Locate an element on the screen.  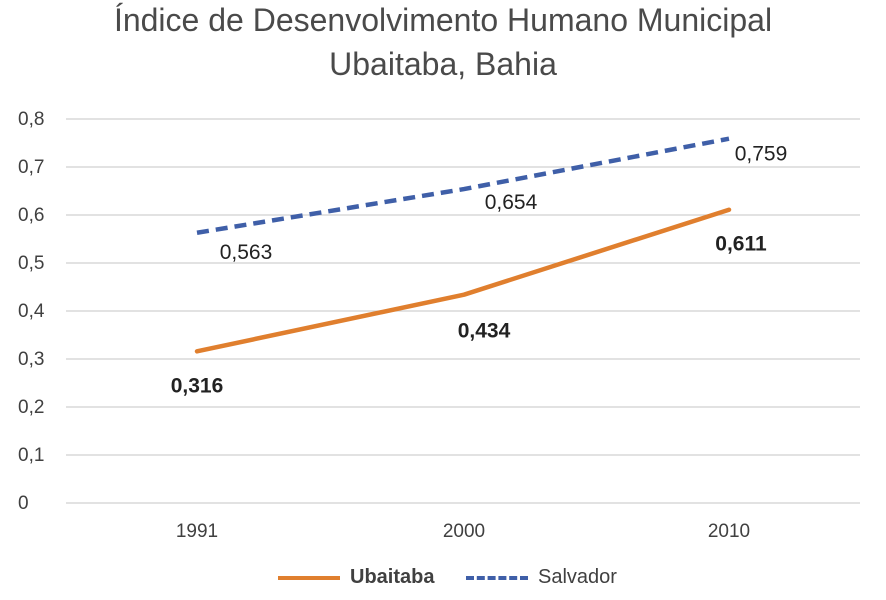
y-tick-label: 0,3 is located at coordinates (31, 359).